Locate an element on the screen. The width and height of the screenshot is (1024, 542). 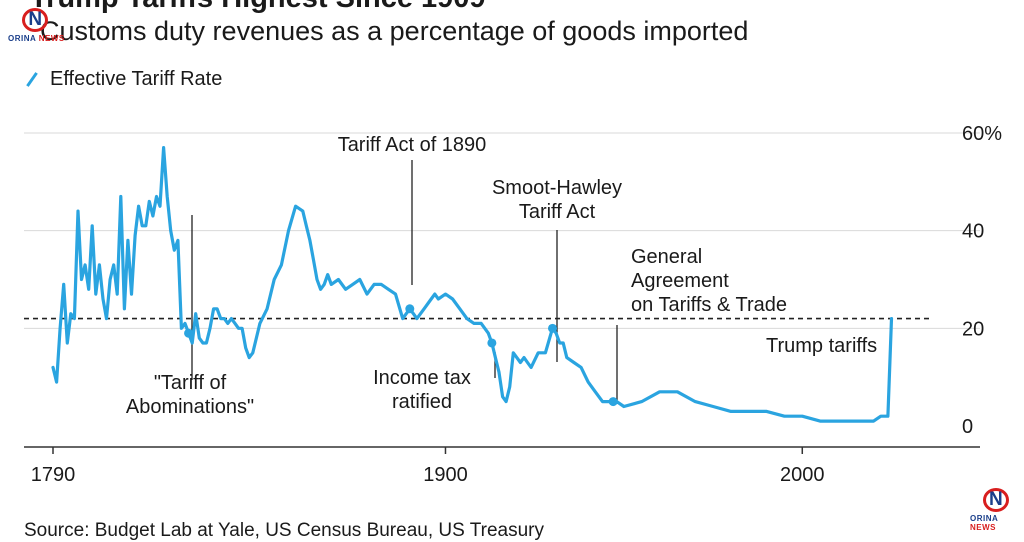
orina-news-logo-bottom: N ORINA NEWS is located at coordinates (997, 510).